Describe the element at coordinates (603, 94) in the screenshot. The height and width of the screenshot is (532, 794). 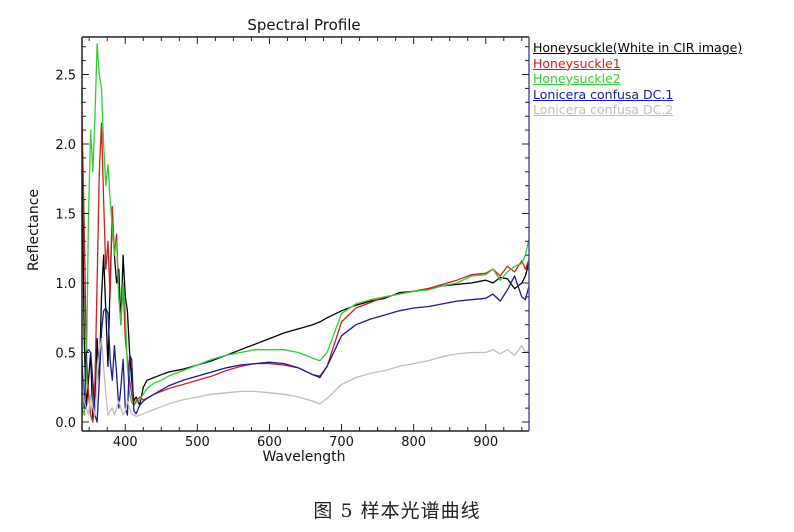
I see `legend-item-lonicera-dc1: Lonicera confusa DC.1` at that location.